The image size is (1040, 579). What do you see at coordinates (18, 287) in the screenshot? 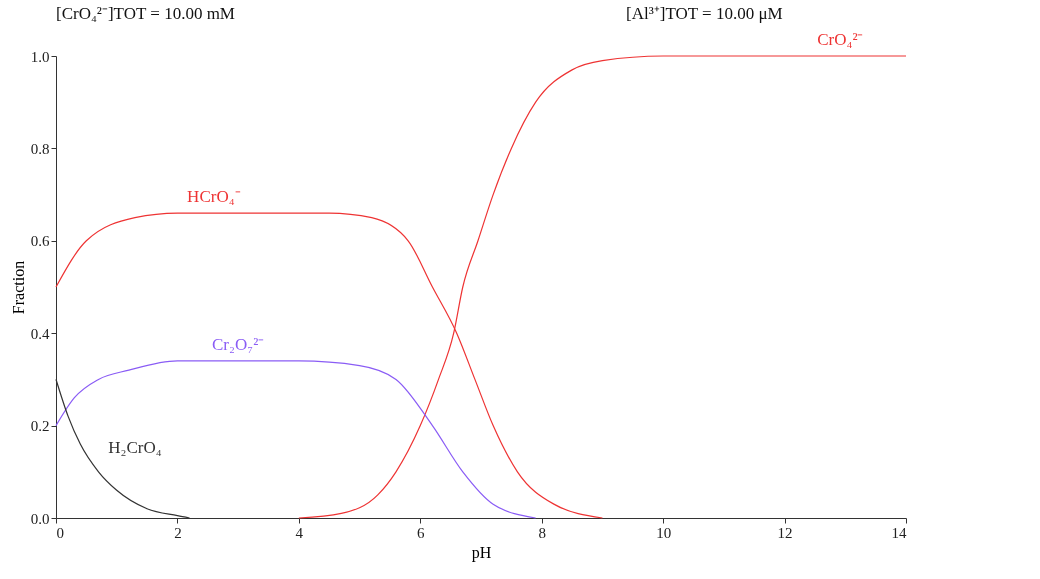
I see `y-axis-title: Fraction` at bounding box center [18, 287].